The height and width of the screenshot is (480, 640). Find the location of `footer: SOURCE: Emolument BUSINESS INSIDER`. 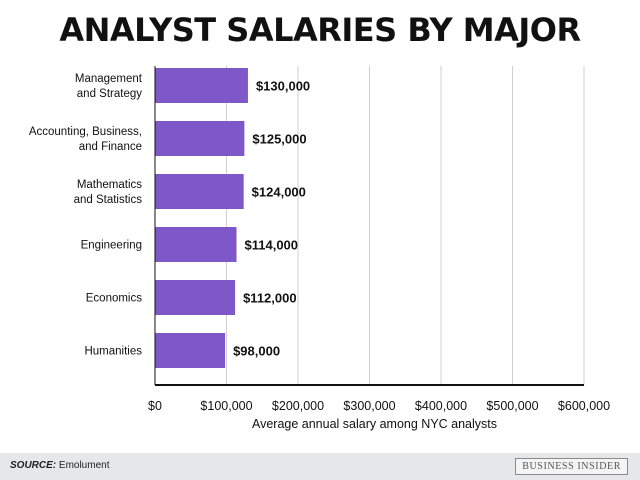

footer: SOURCE: Emolument BUSINESS INSIDER is located at coordinates (320, 466).